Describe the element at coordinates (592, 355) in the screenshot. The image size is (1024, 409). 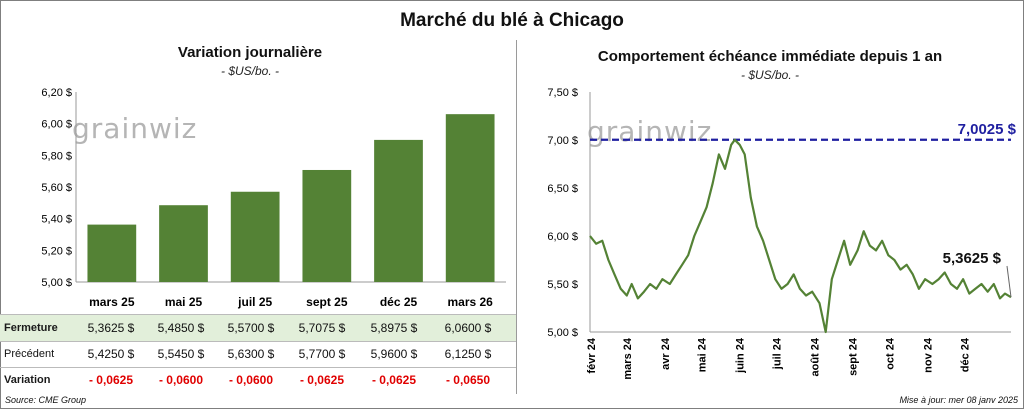
I see `x-tick-label: févr 24` at that location.